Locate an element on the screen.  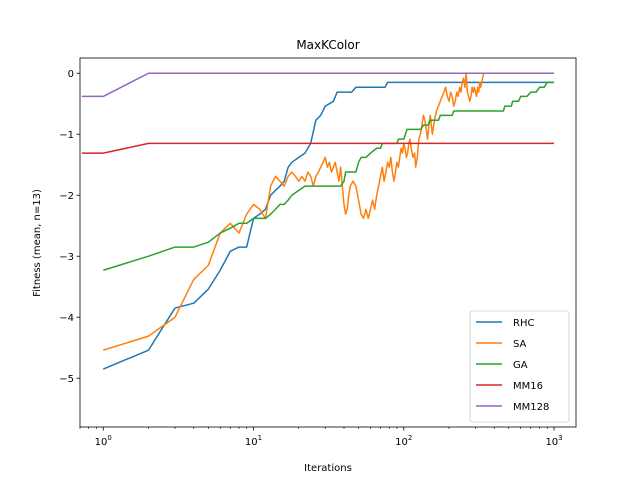
y-tick-label: −1 is located at coordinates (66, 135).